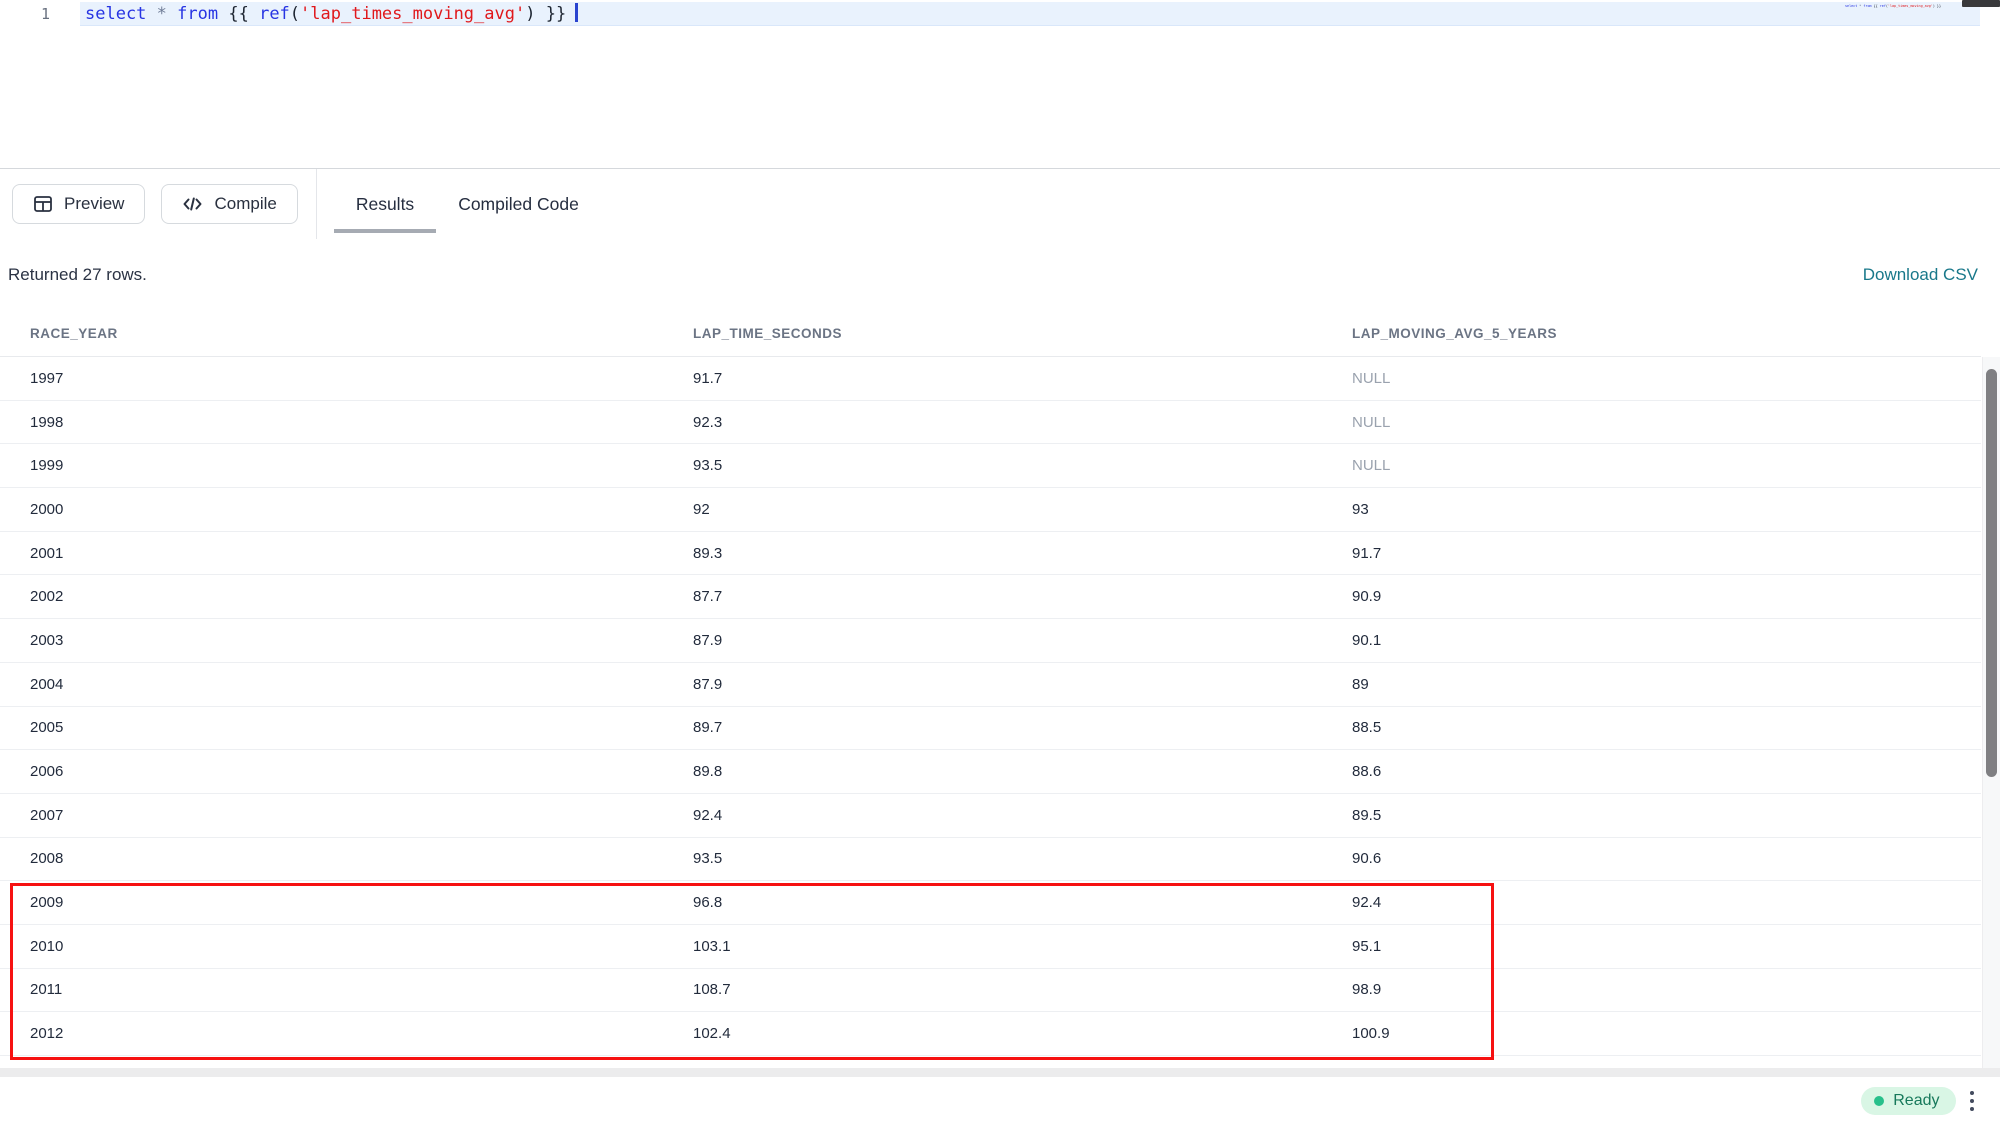 The image size is (2000, 1125). What do you see at coordinates (192, 204) in the screenshot?
I see `code-icon` at bounding box center [192, 204].